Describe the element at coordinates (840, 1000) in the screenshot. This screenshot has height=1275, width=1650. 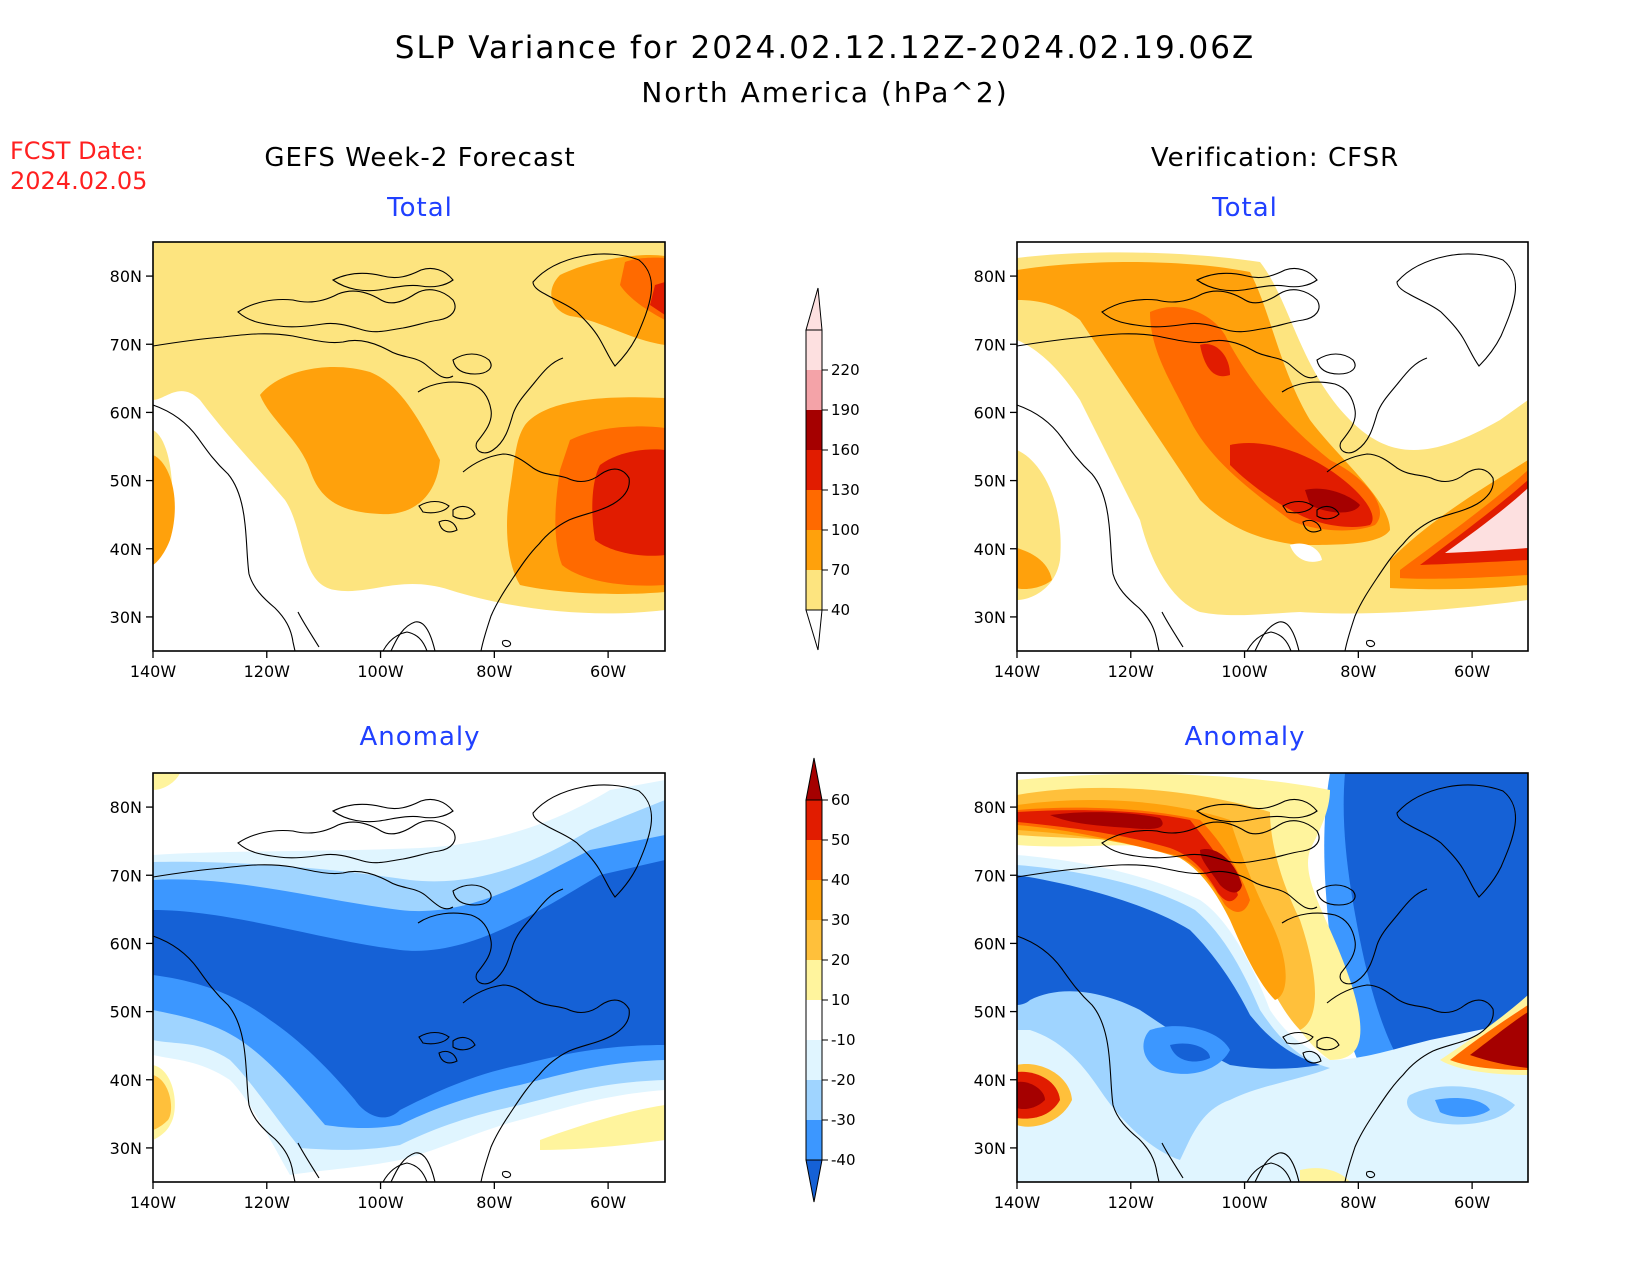
I see `colorbar-level-label: 10` at that location.